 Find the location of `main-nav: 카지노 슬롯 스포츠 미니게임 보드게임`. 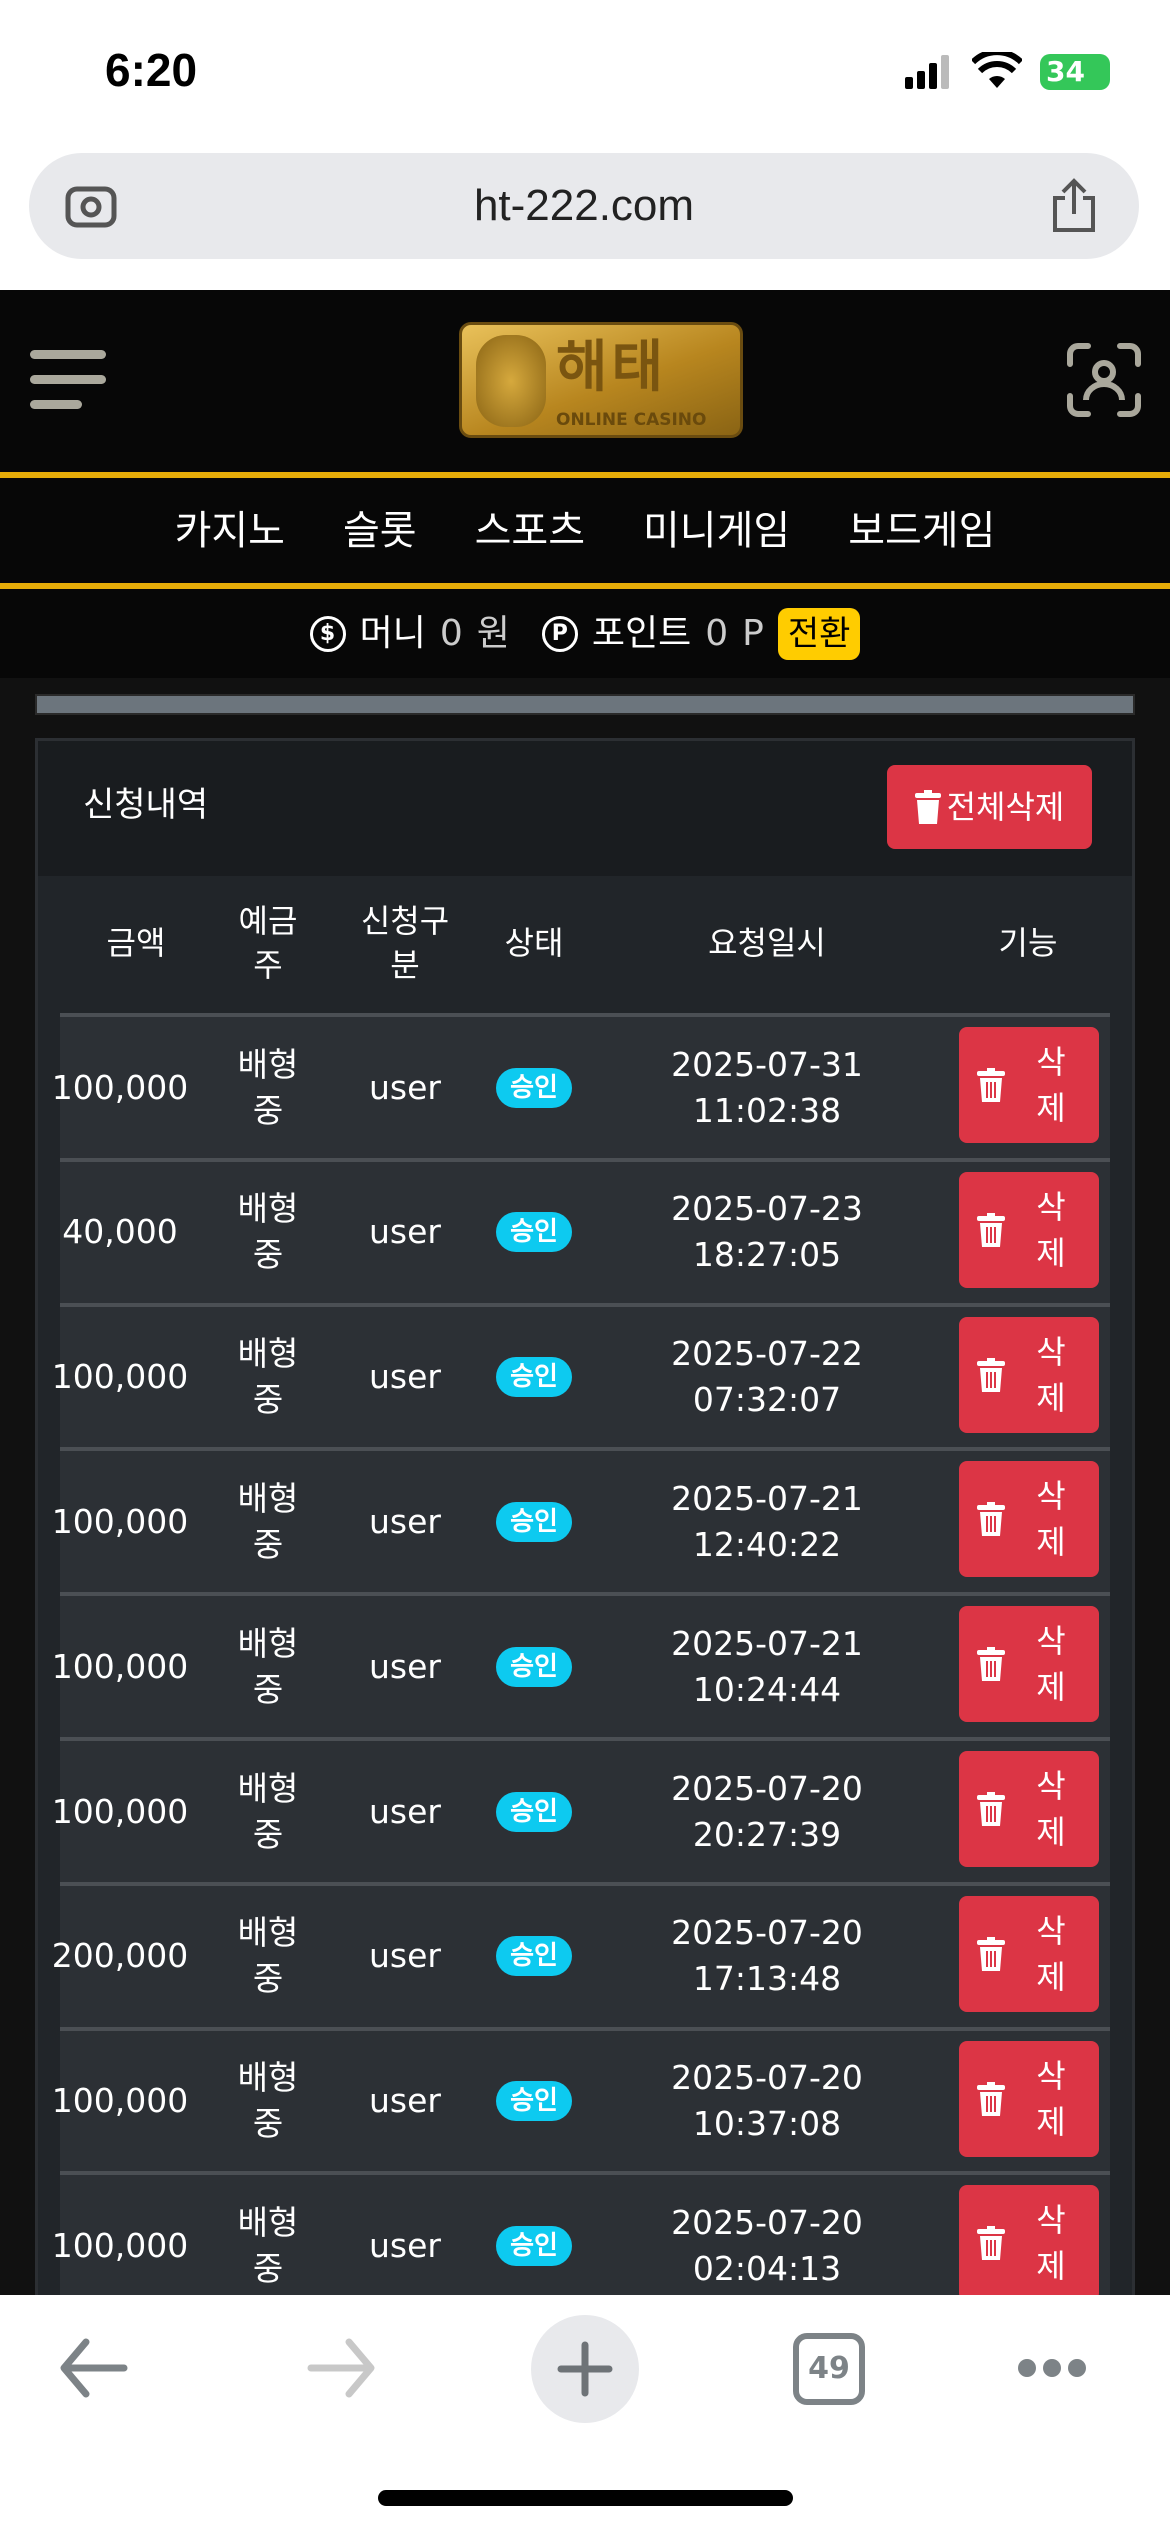

main-nav: 카지노 슬롯 스포츠 미니게임 보드게임 is located at coordinates (585, 530).